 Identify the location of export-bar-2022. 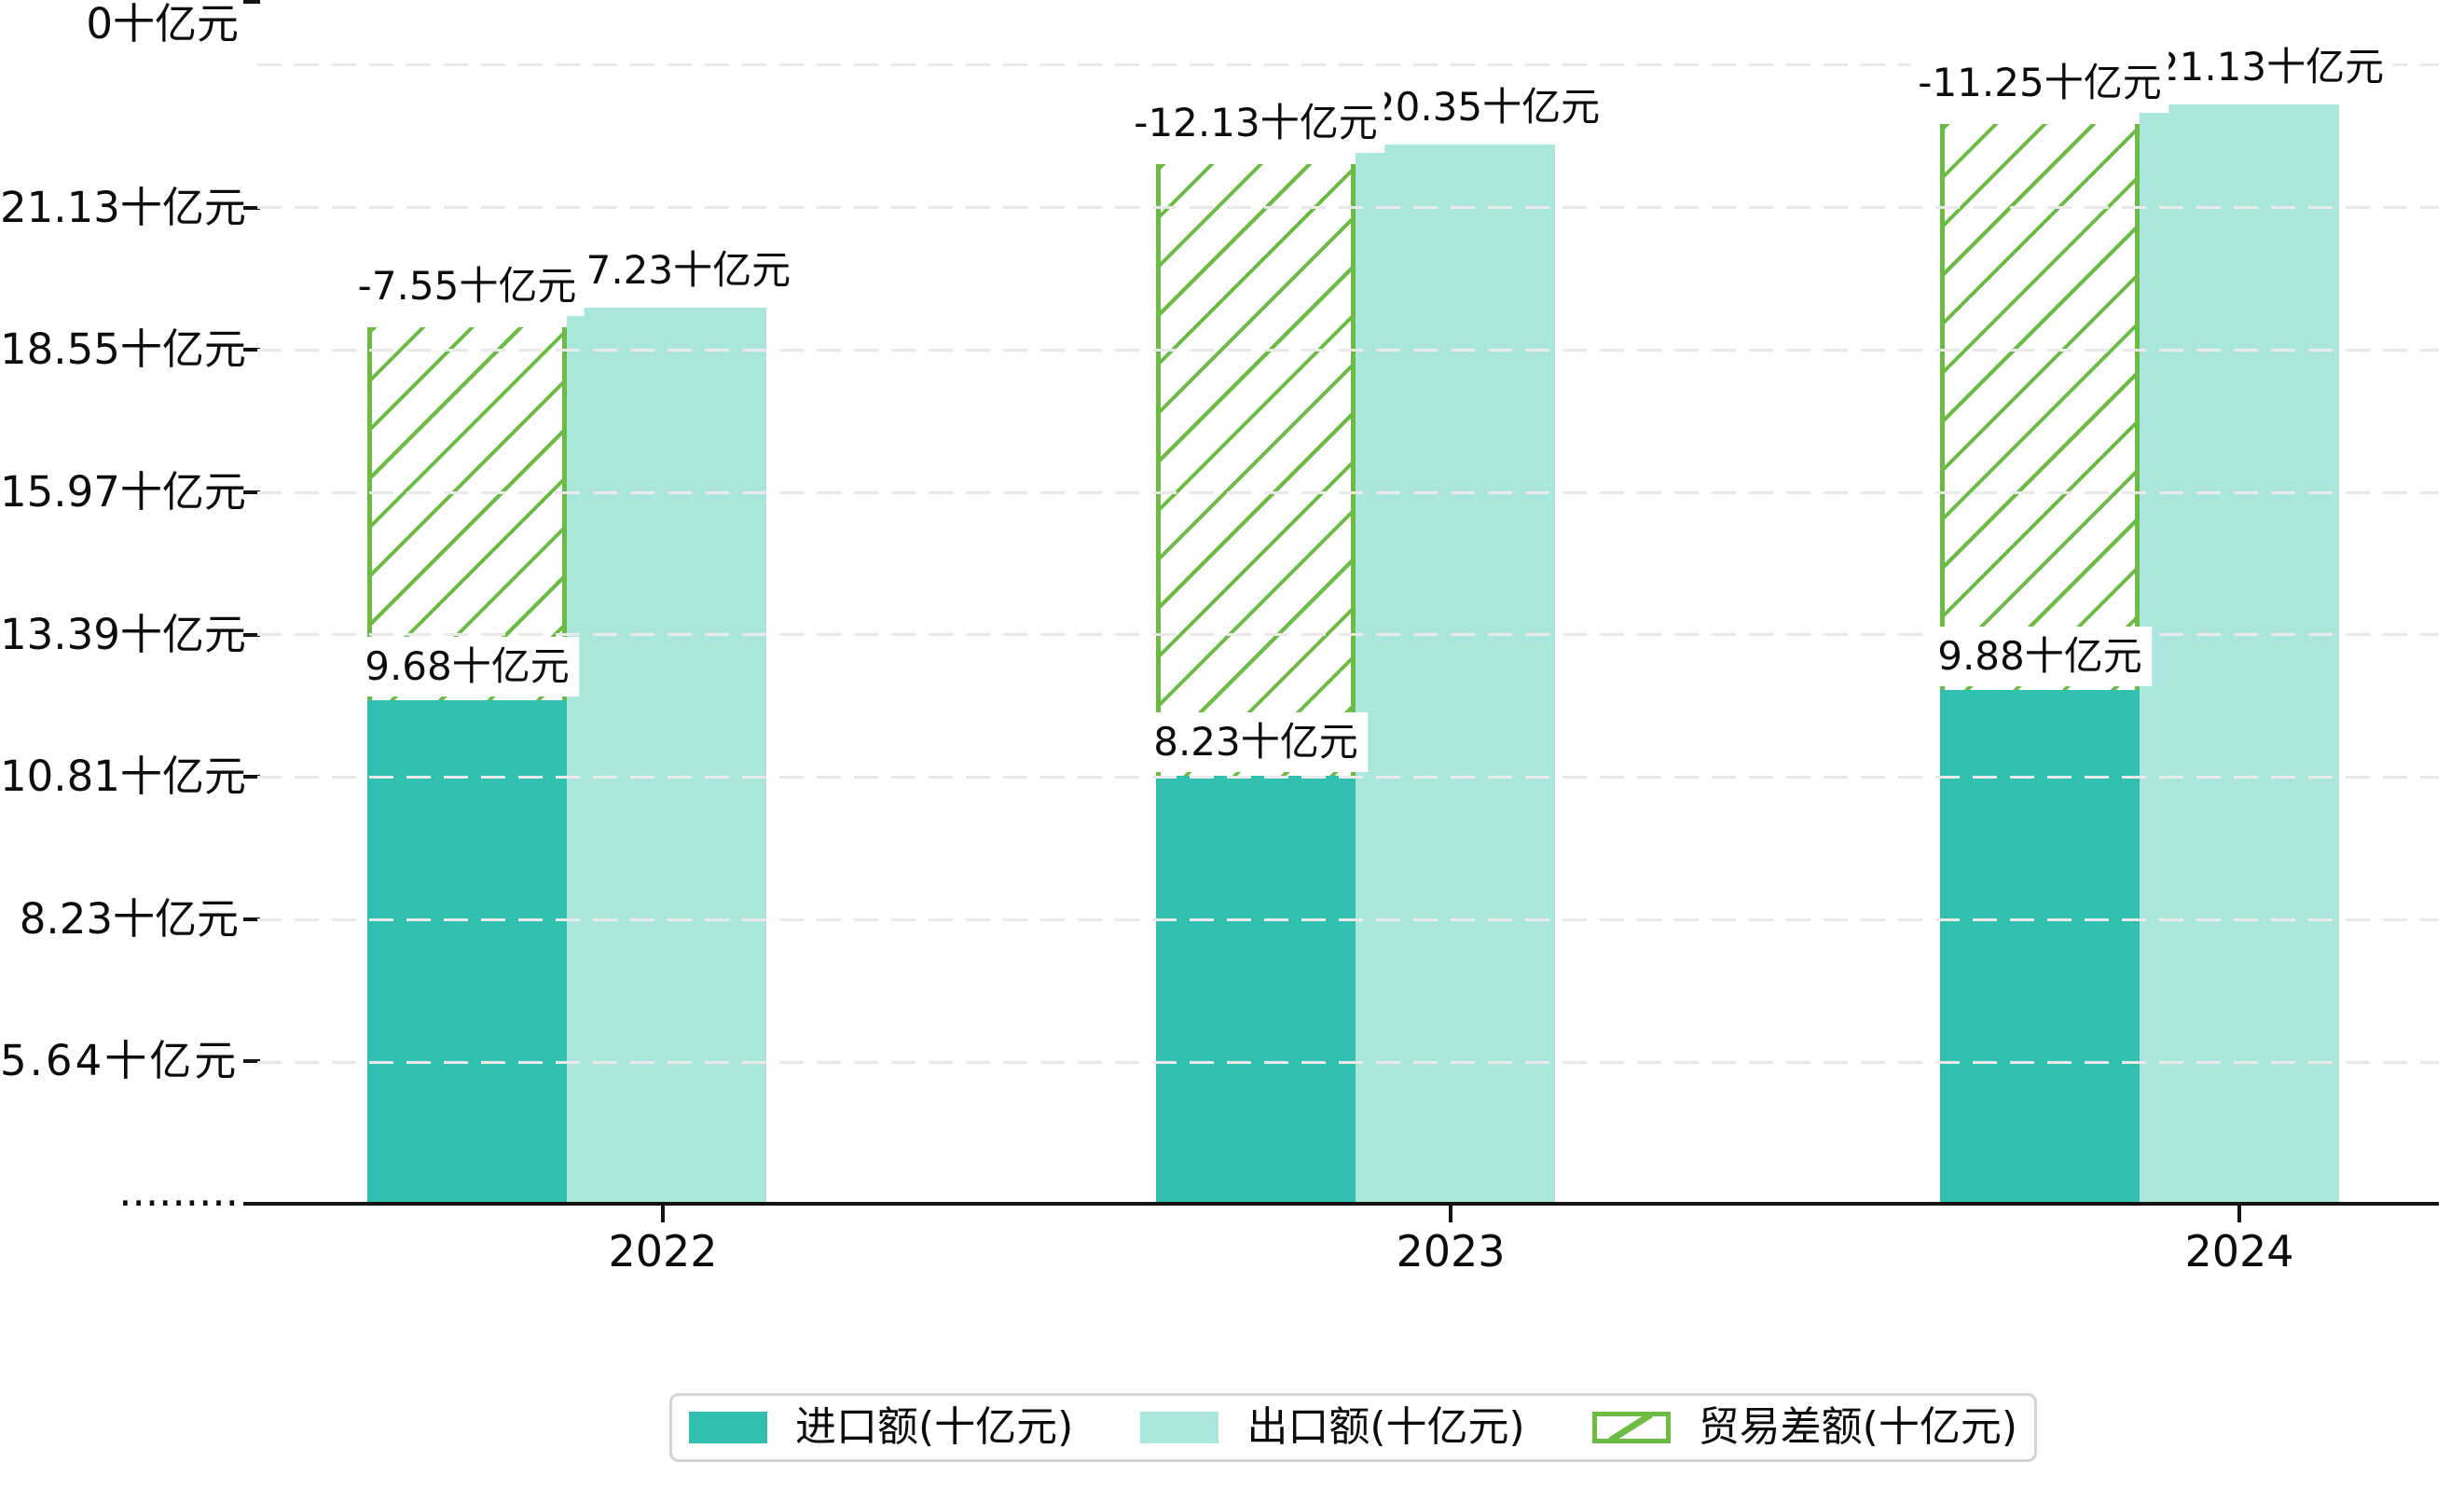
(667, 756).